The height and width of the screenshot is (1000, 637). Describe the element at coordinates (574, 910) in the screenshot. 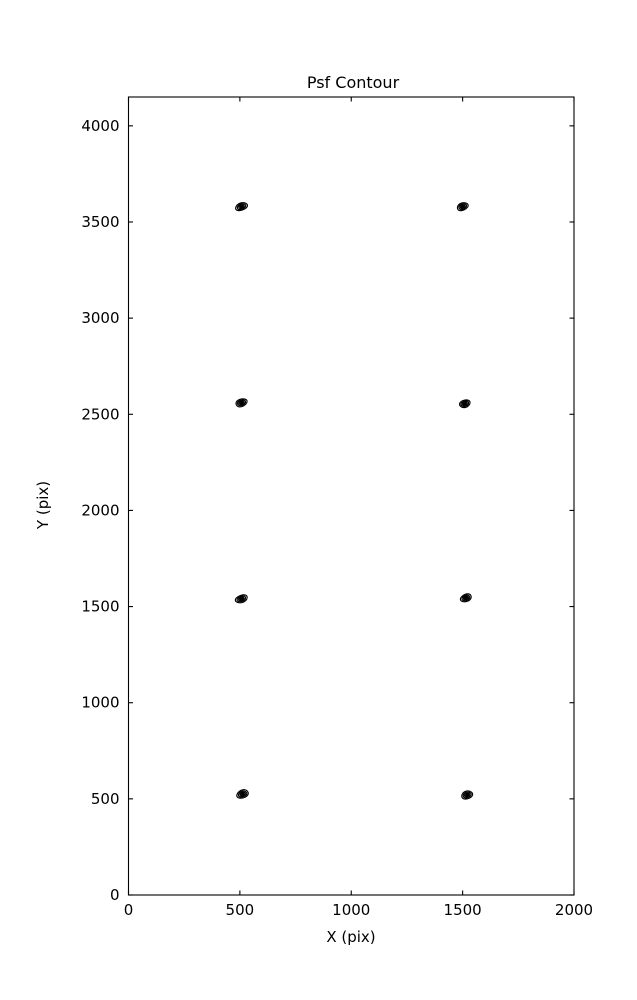

I see `x-tick-label: 2000` at that location.